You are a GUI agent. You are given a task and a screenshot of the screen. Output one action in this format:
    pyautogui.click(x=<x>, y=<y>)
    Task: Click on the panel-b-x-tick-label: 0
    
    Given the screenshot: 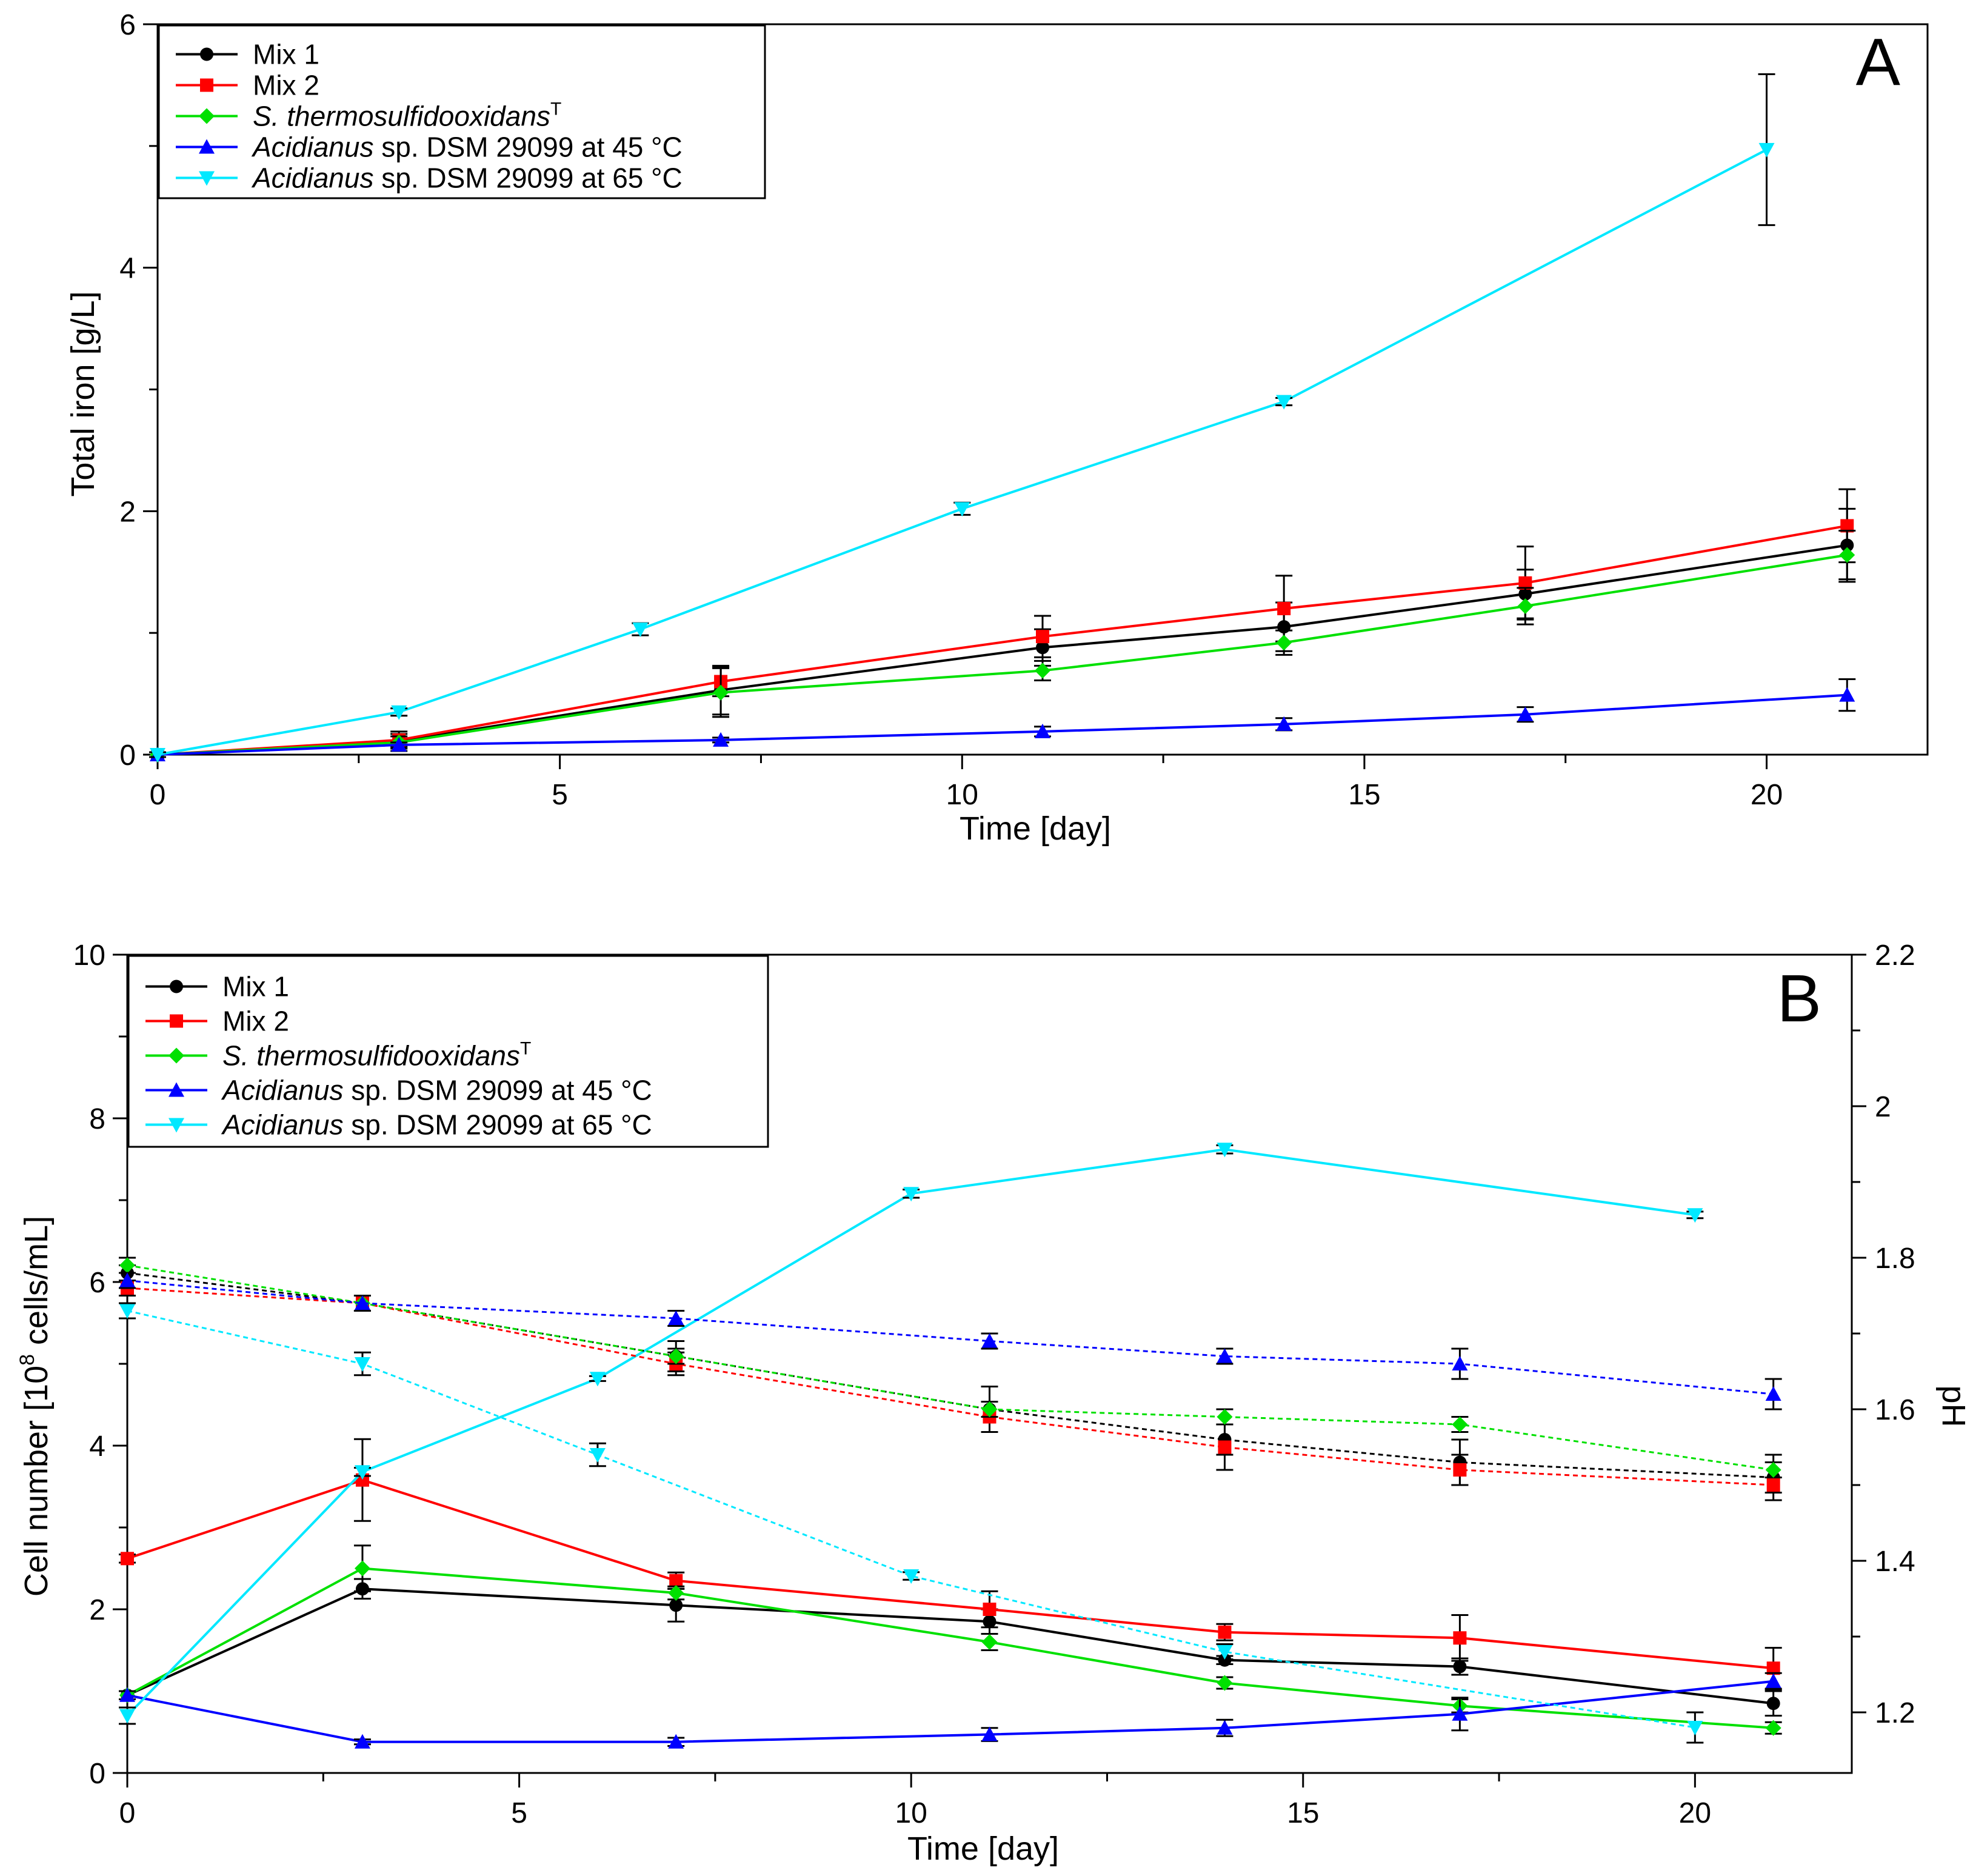 What is the action you would take?
    pyautogui.click(x=127, y=1813)
    